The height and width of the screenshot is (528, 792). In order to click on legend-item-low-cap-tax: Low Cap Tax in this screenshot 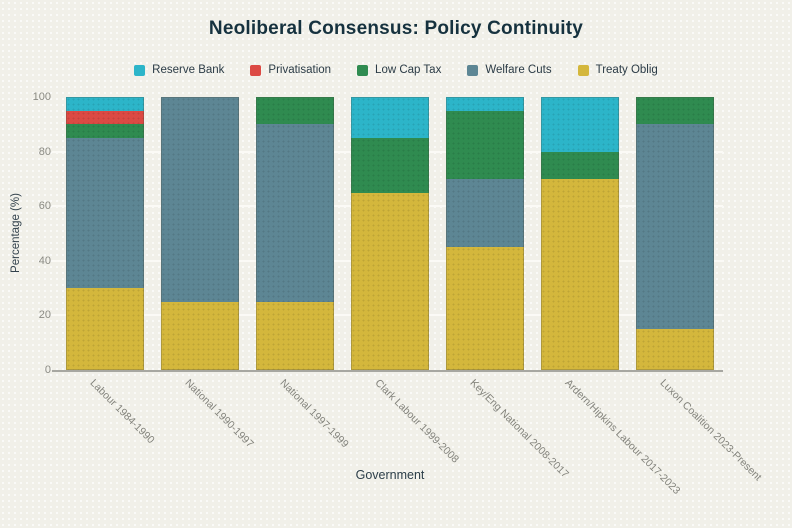, I will do `click(399, 70)`.